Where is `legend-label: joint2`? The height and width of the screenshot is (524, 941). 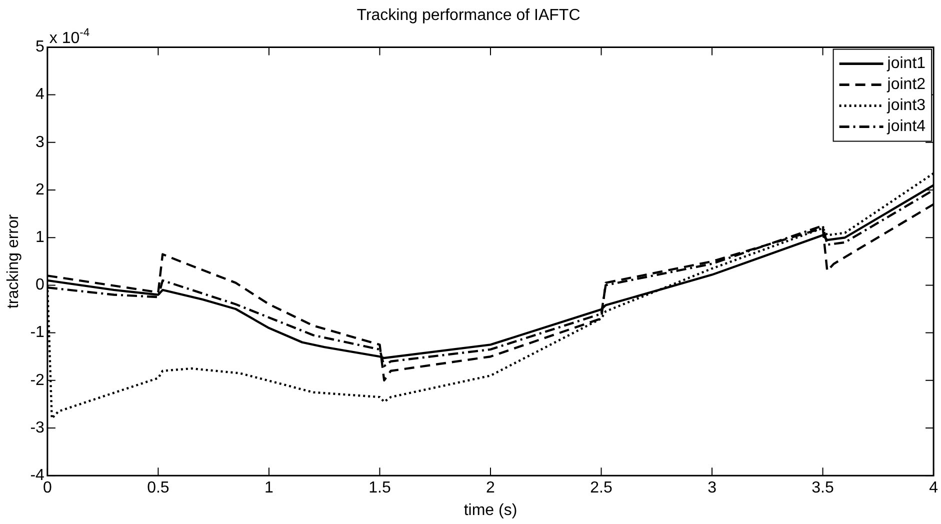
legend-label: joint2 is located at coordinates (906, 85).